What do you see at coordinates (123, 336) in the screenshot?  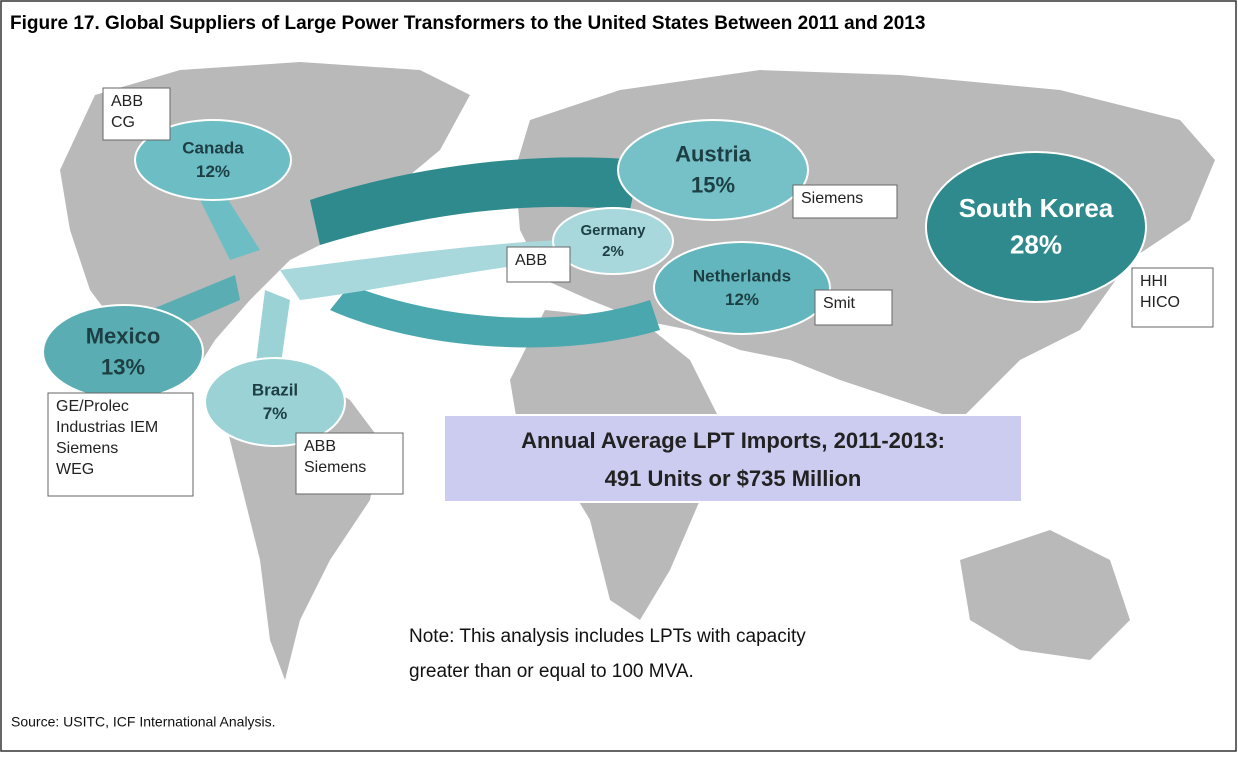 I see `country-name: Mexico` at bounding box center [123, 336].